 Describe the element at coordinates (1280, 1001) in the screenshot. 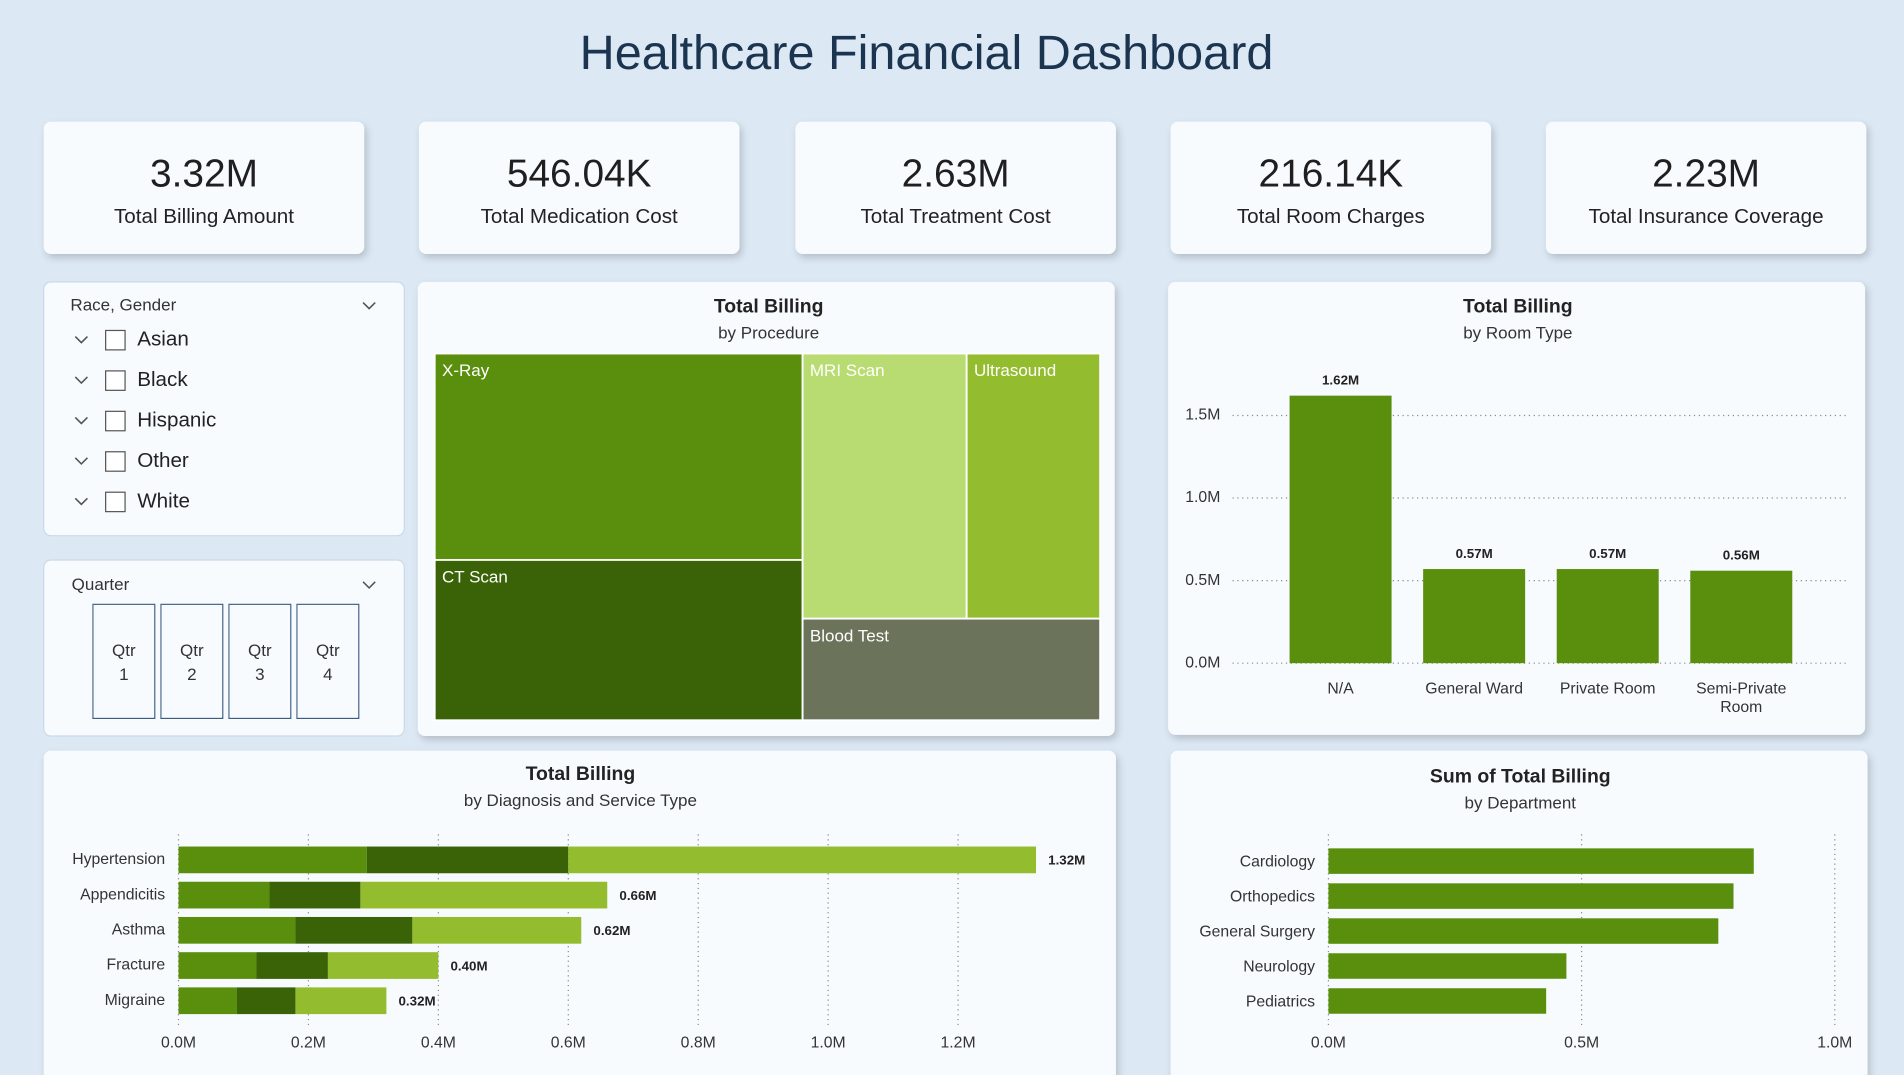

I see `y-tick-label: Pediatrics` at that location.